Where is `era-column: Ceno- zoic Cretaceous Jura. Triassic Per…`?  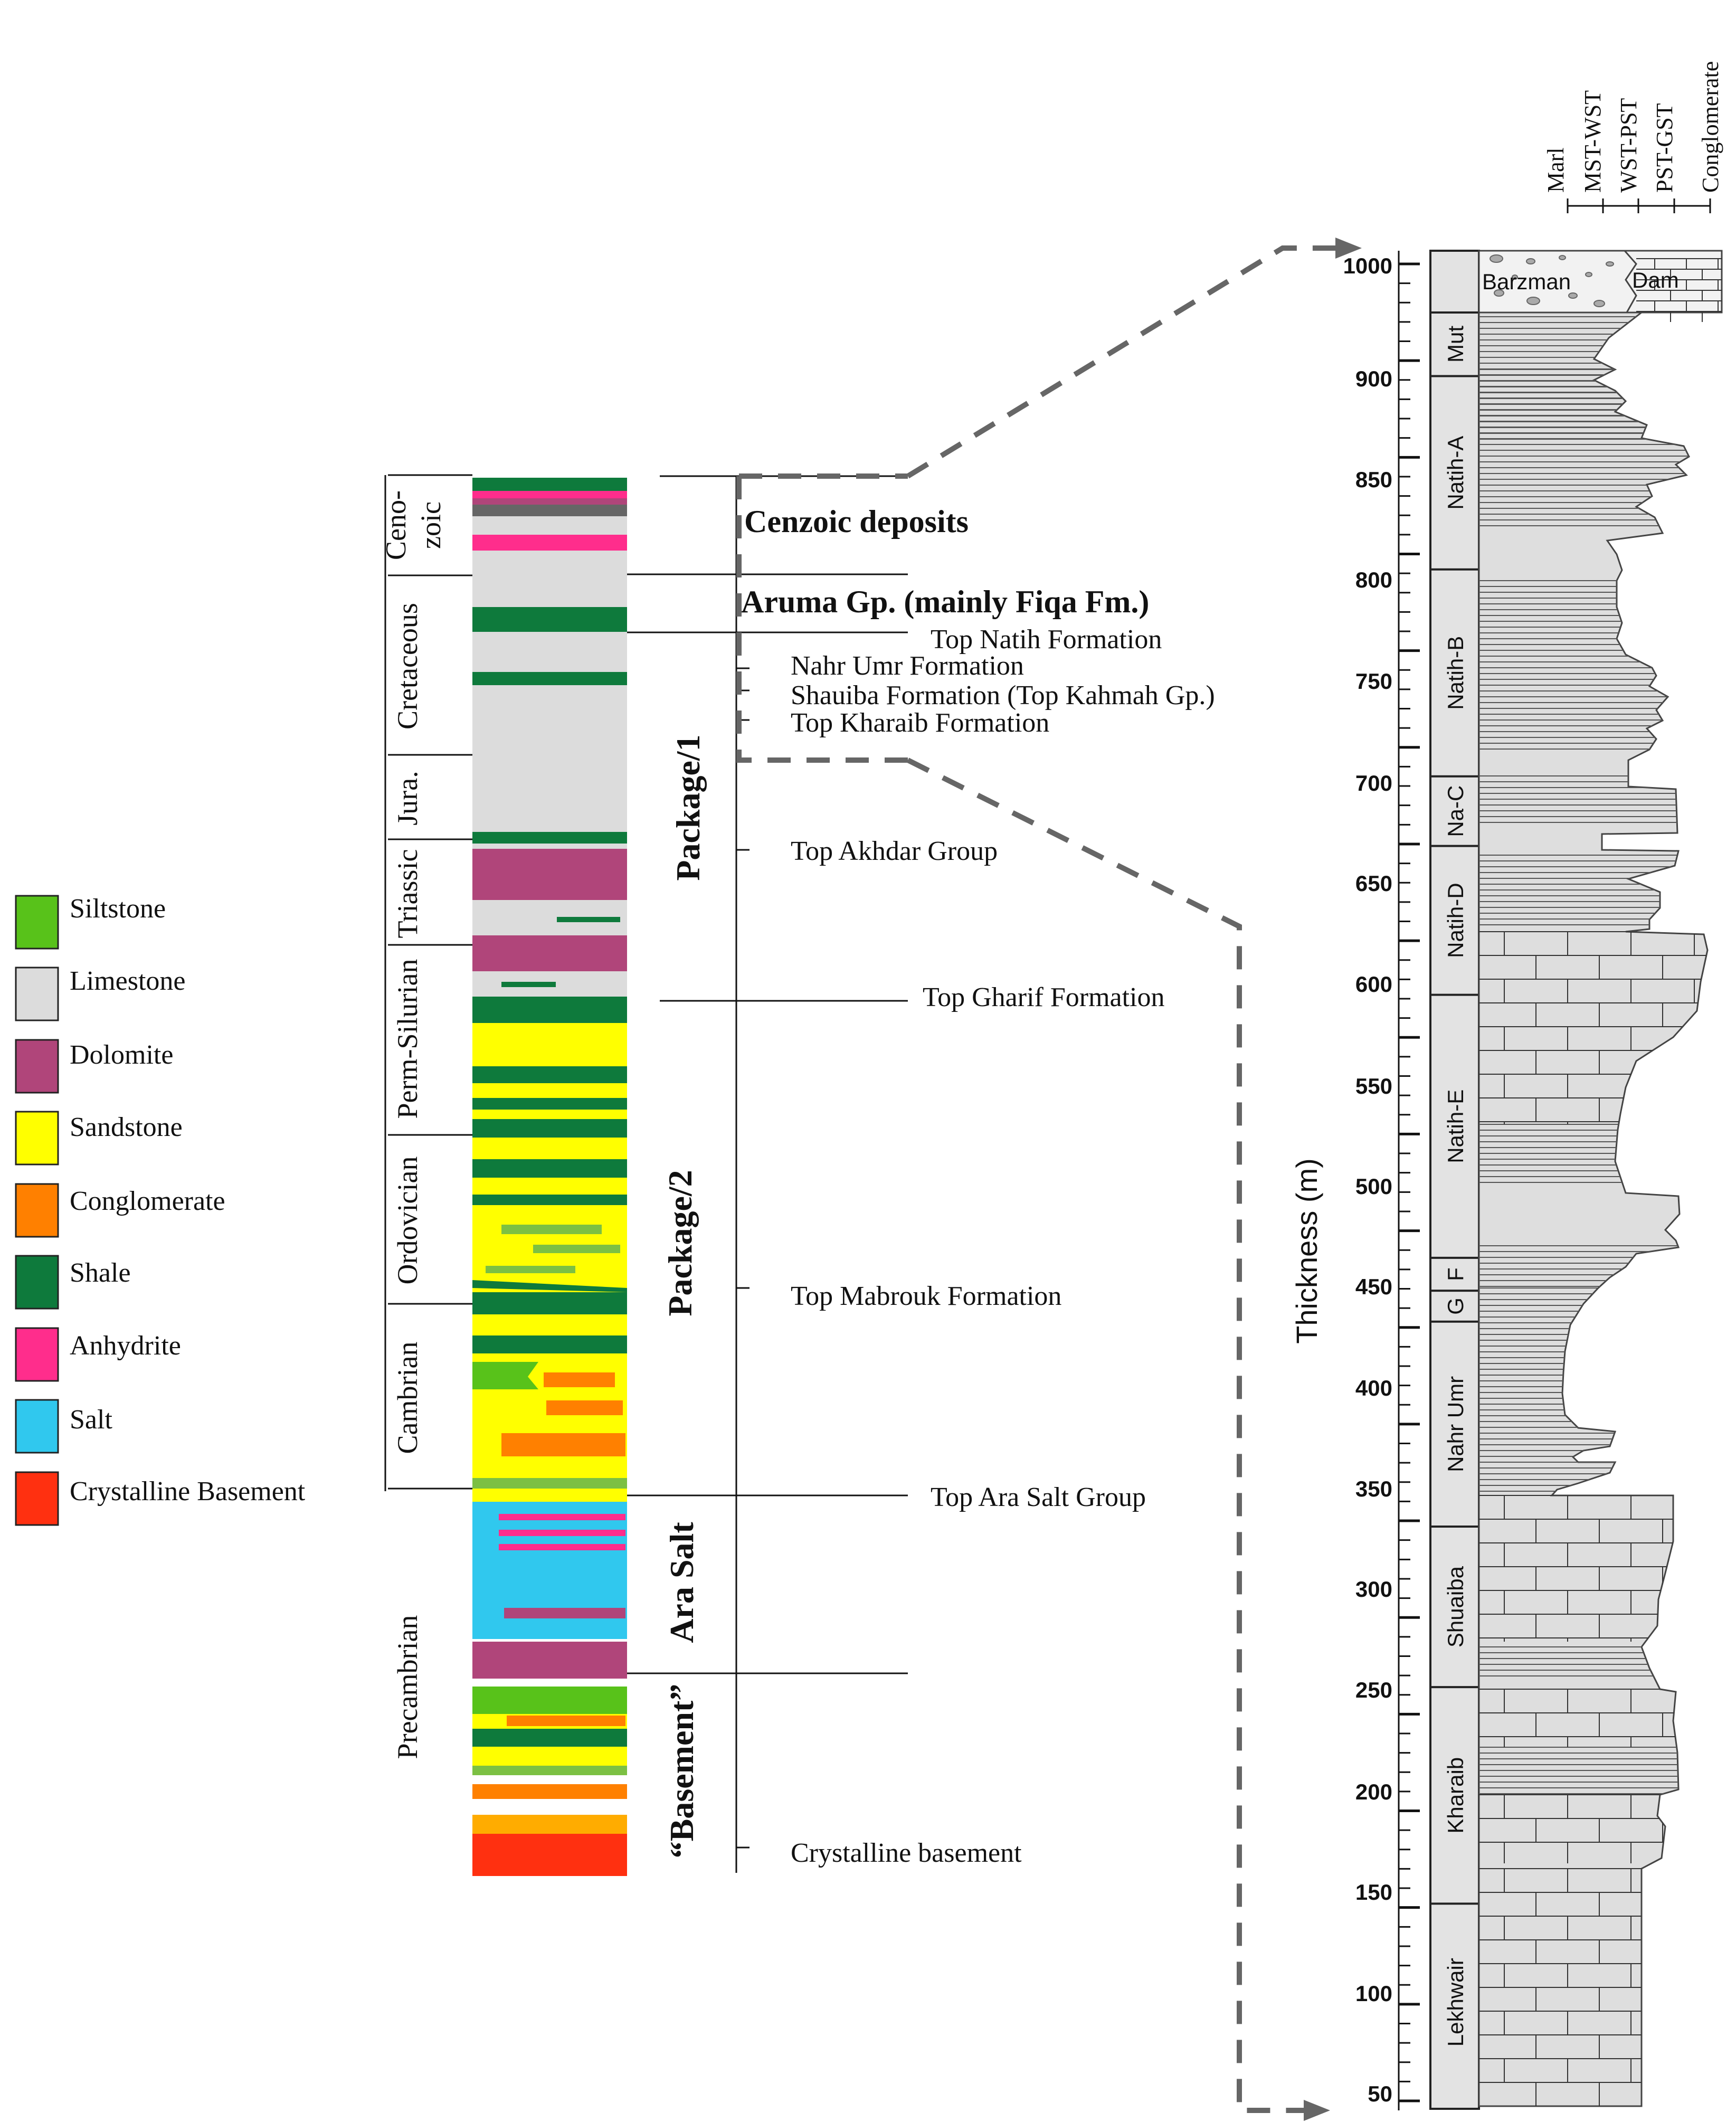 era-column: Ceno- zoic Cretaceous Jura. Triassic Per… is located at coordinates (501, 1116).